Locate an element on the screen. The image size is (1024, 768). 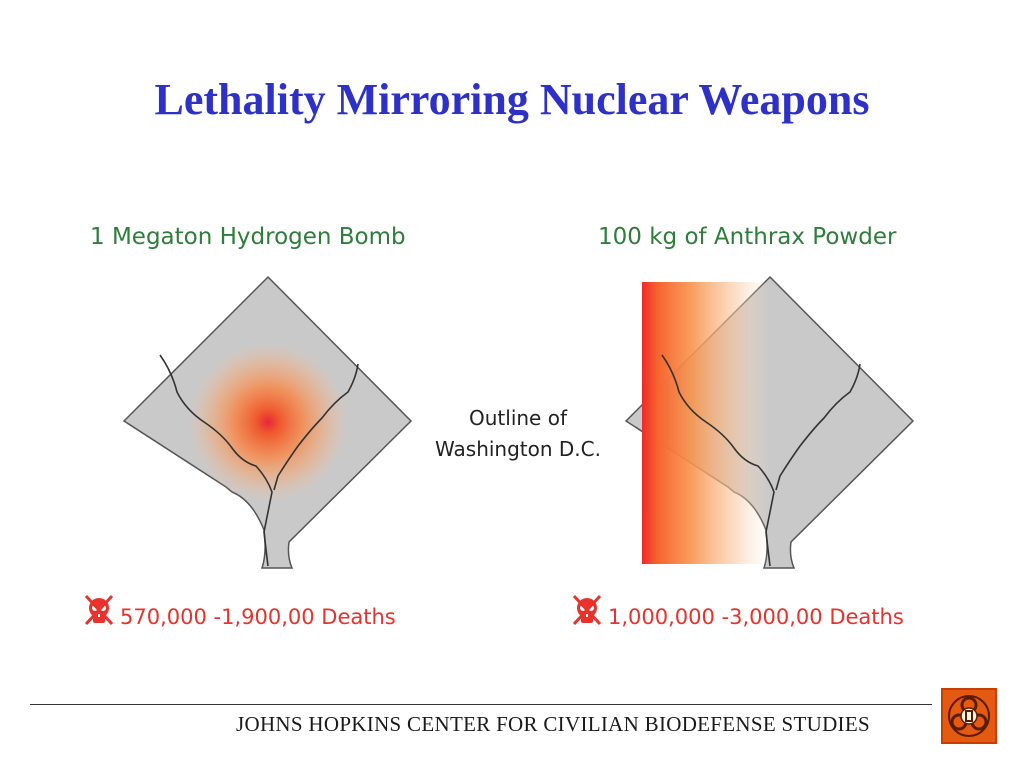
right-dc-map is located at coordinates (769, 422).